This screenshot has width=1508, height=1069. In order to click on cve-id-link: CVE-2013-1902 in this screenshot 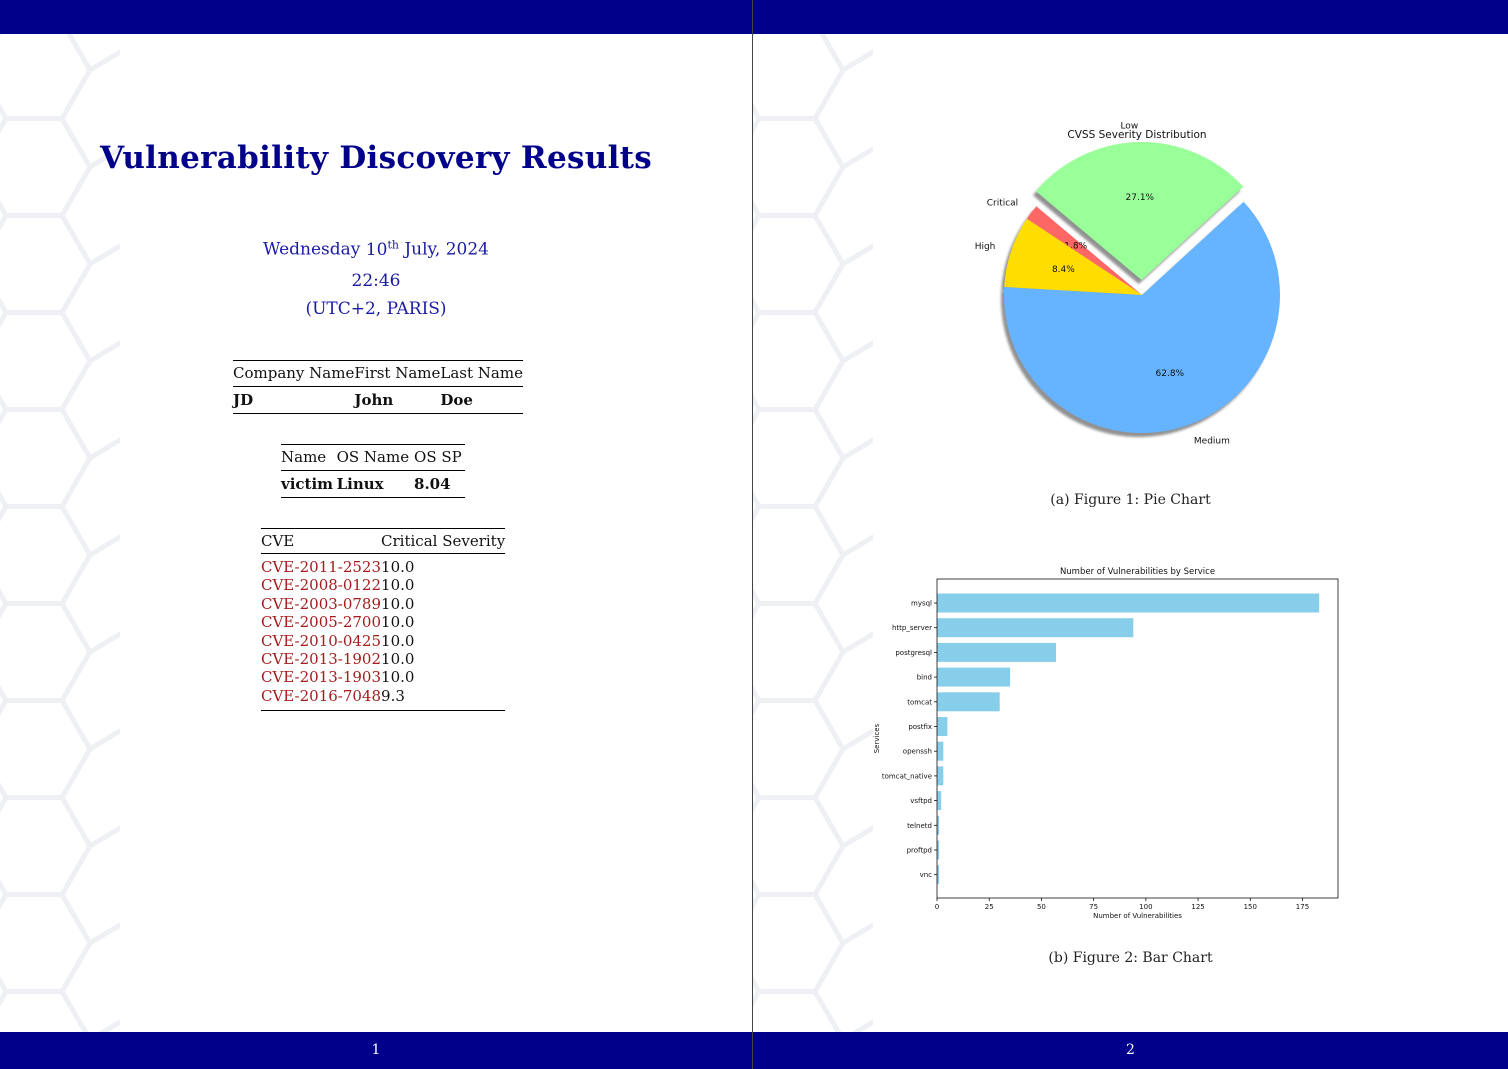, I will do `click(321, 659)`.